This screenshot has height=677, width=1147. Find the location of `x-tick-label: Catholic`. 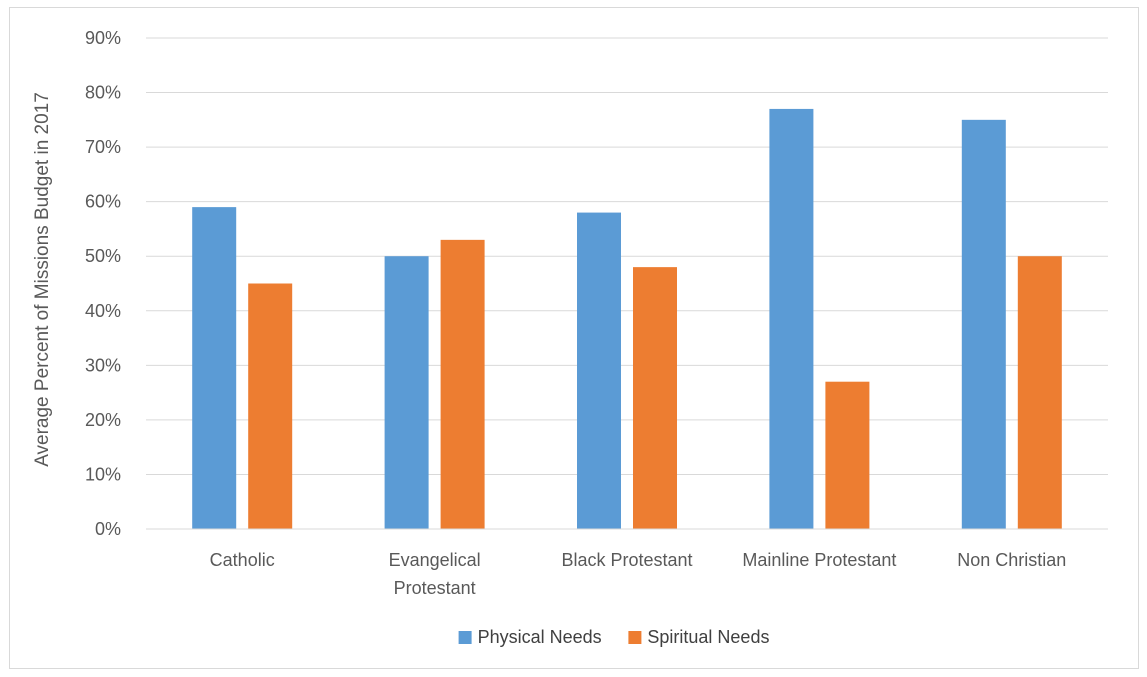

x-tick-label: Catholic is located at coordinates (242, 560).